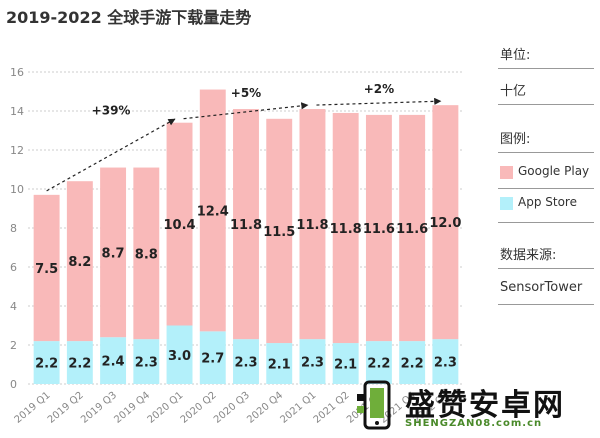  What do you see at coordinates (528, 255) in the screenshot?
I see `source-title: 数据来源:` at bounding box center [528, 255].